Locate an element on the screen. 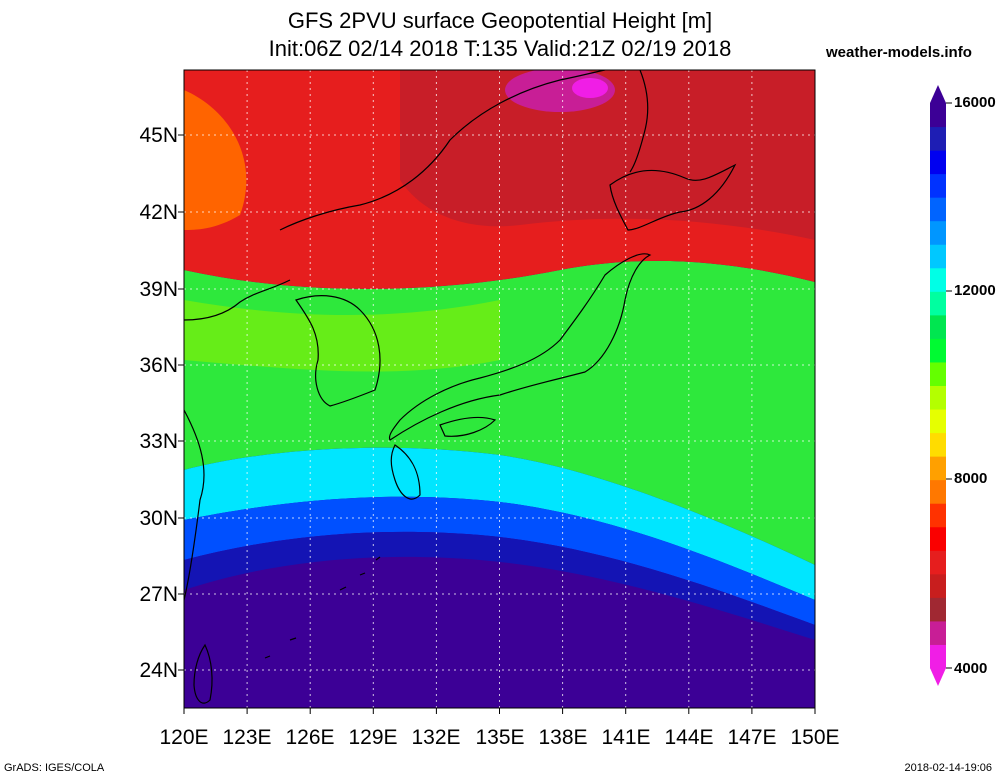 This screenshot has height=779, width=1000. chart-title: GFS 2PVU surface Geopotential Height [m] is located at coordinates (500, 20).